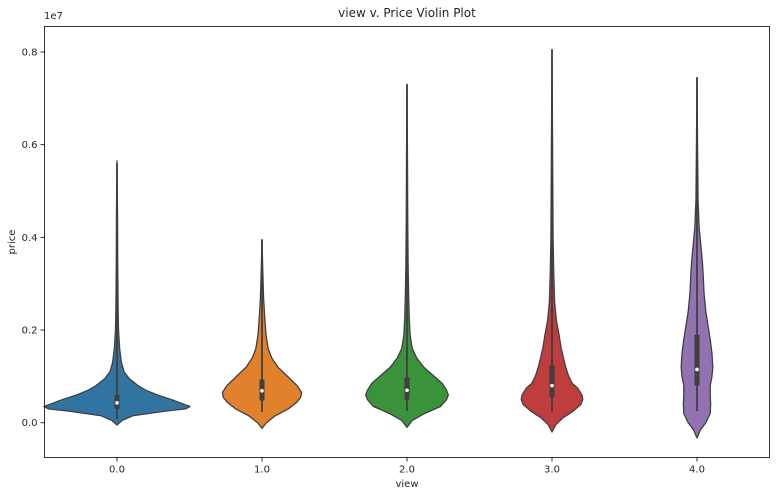 The width and height of the screenshot is (780, 496). Describe the element at coordinates (407, 470) in the screenshot. I see `x-tick-label: 2.0` at that location.